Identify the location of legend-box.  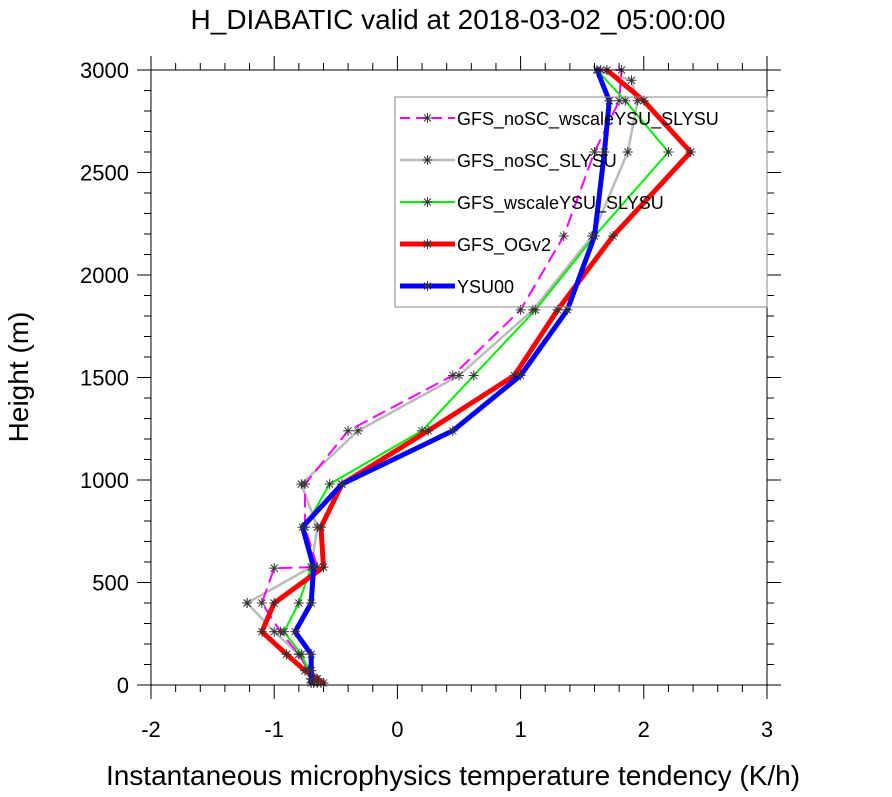
(581, 202).